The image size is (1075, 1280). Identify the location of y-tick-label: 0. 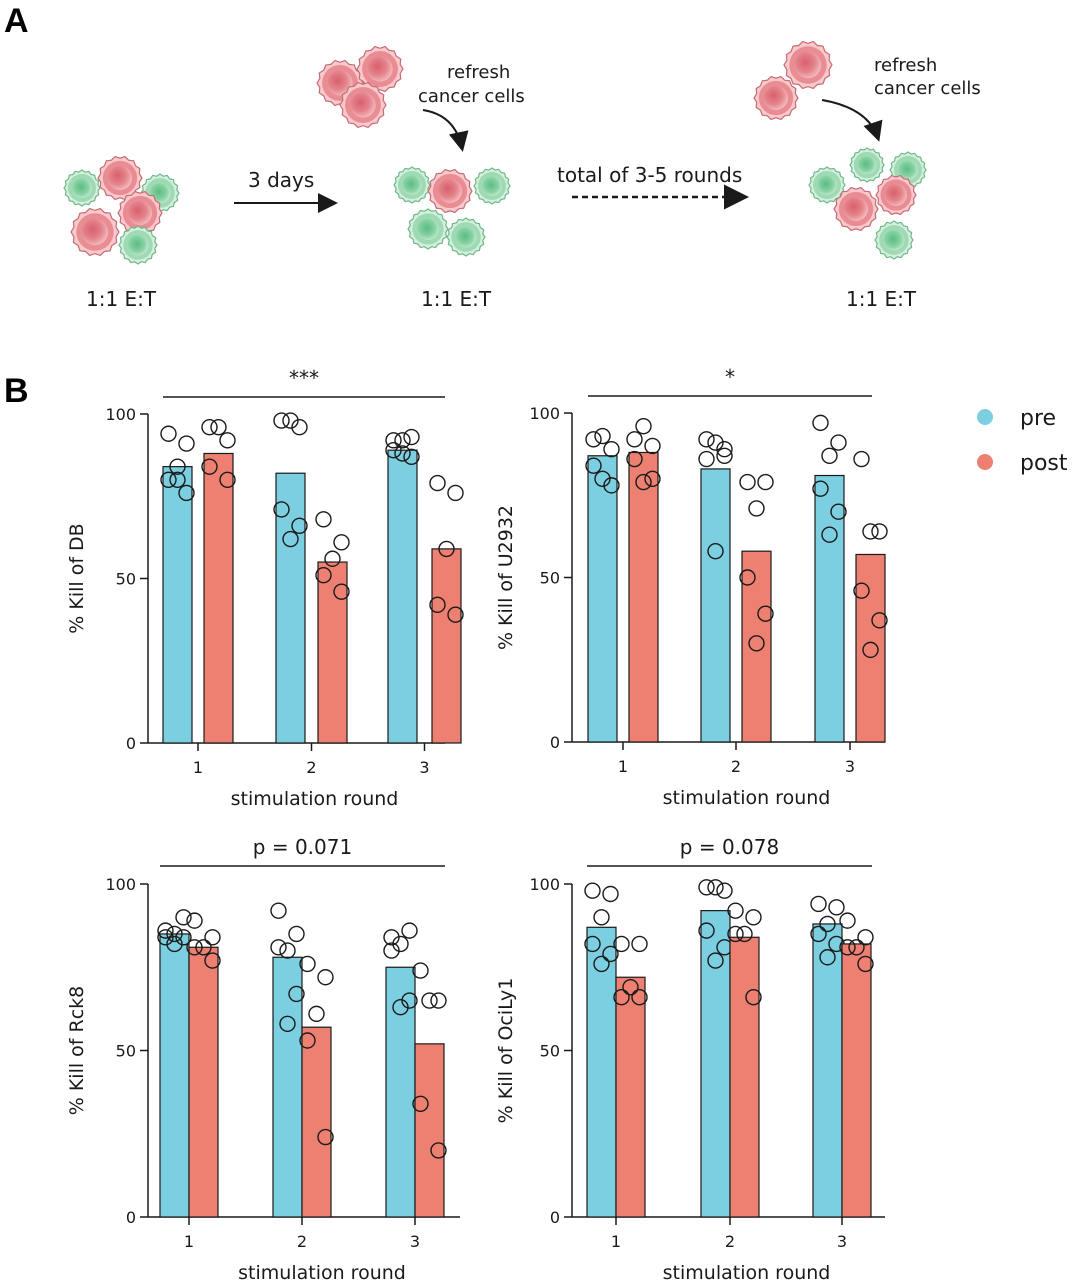
(555, 742).